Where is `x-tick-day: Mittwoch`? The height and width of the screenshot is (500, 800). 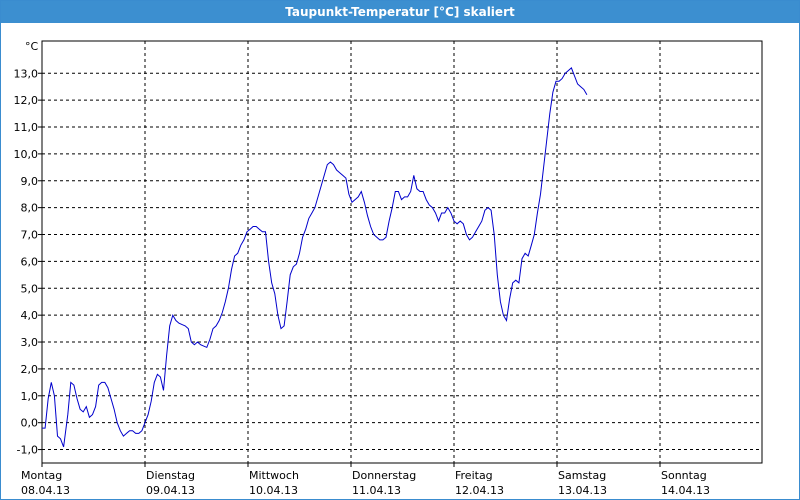
x-tick-day: Mittwoch is located at coordinates (274, 475).